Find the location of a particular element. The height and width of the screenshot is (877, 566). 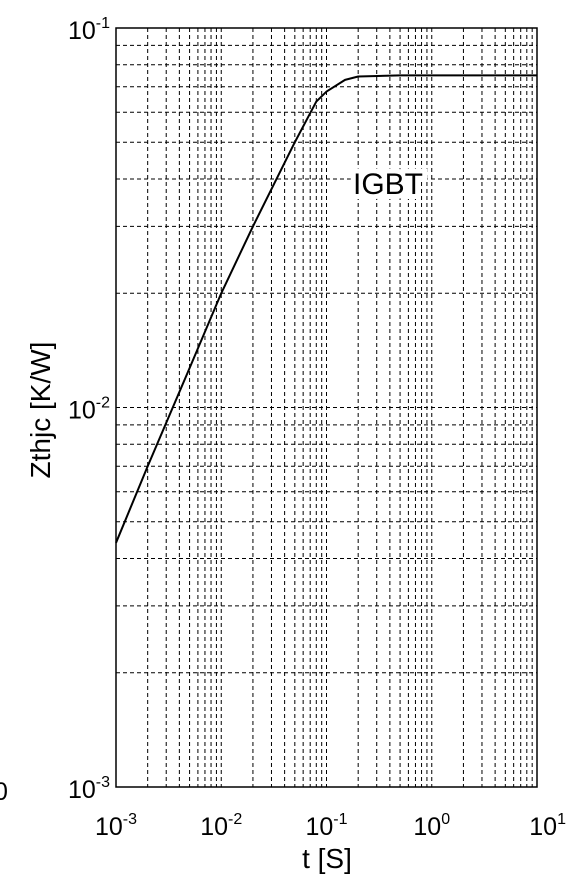

x-tick-label: 10⁻¹ is located at coordinates (326, 826).